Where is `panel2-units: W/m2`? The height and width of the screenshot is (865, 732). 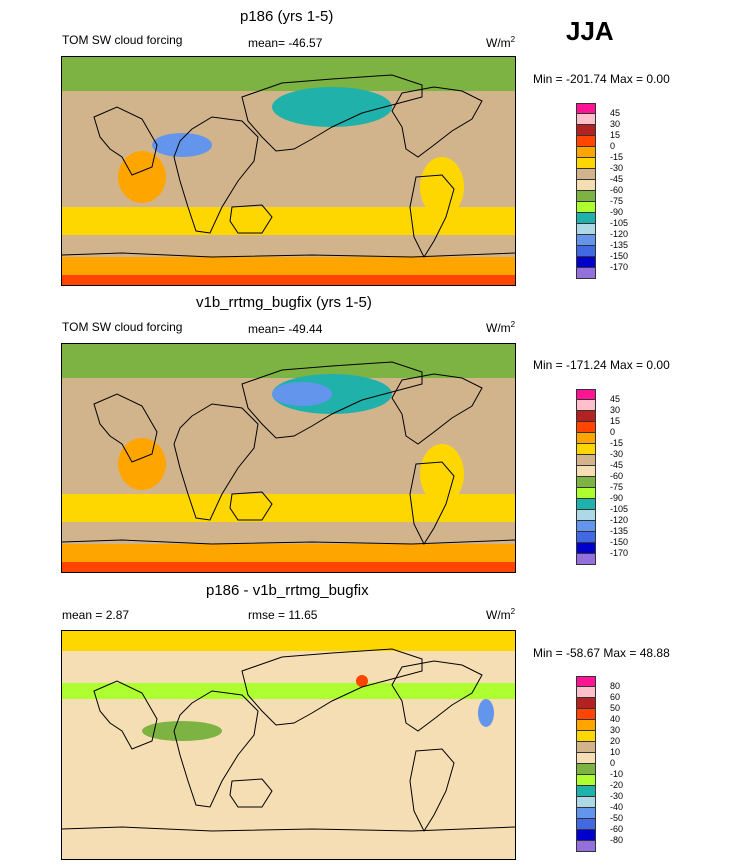 panel2-units: W/m2 is located at coordinates (501, 327).